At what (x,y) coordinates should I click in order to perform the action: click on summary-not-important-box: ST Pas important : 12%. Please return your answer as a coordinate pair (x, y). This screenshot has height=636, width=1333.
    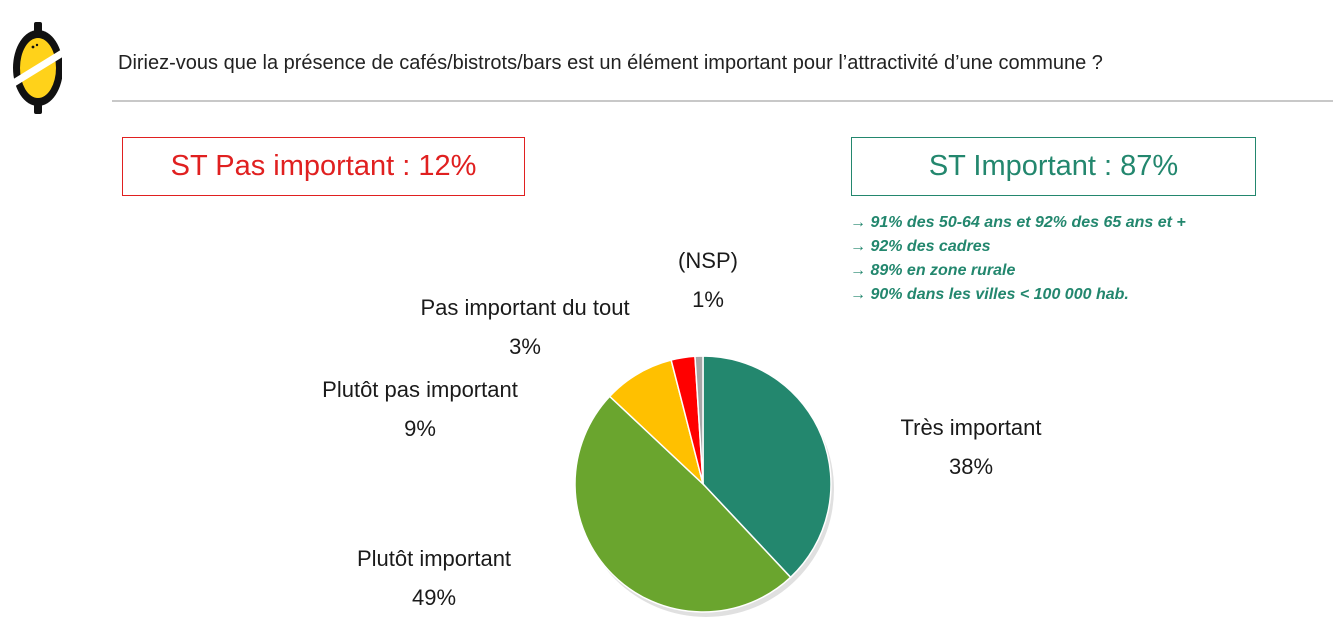
    Looking at the image, I should click on (323, 166).